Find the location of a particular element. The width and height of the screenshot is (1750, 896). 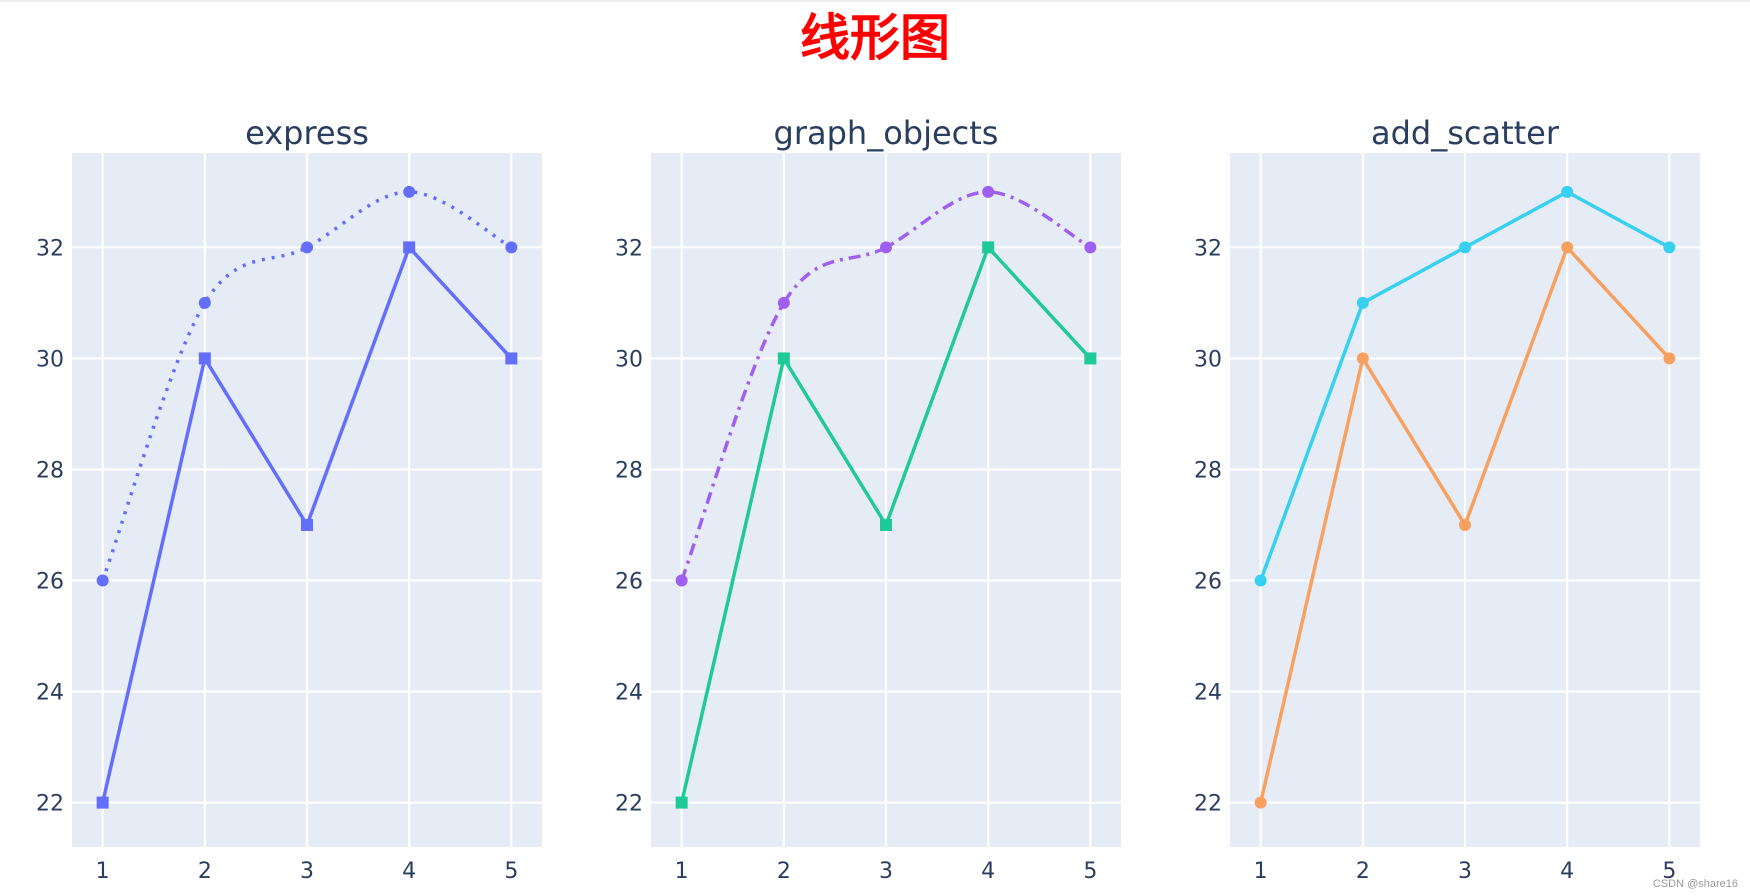

subplot-title: express is located at coordinates (307, 133).